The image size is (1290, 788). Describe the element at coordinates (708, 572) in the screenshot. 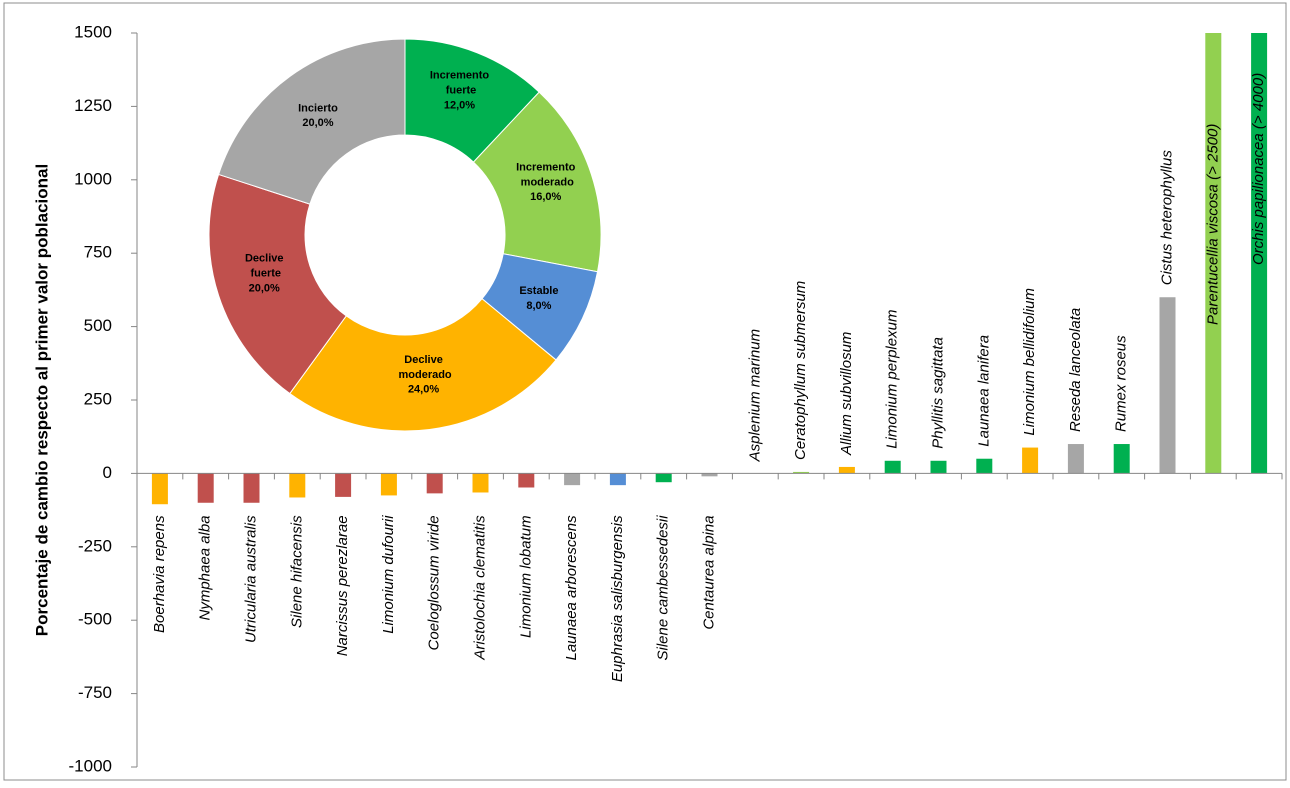

I see `category-label: Centaurea alpina` at that location.